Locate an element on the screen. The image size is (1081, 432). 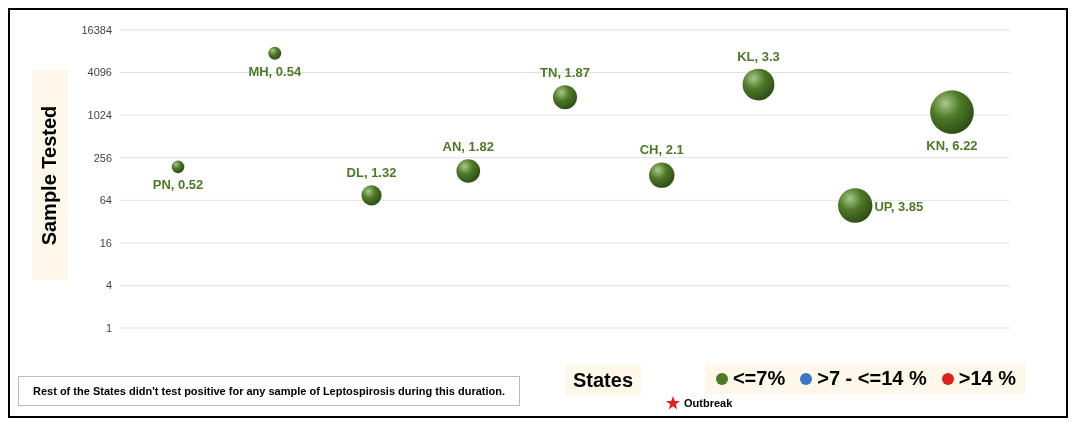
data-label: KN, 6.22 is located at coordinates (952, 145).